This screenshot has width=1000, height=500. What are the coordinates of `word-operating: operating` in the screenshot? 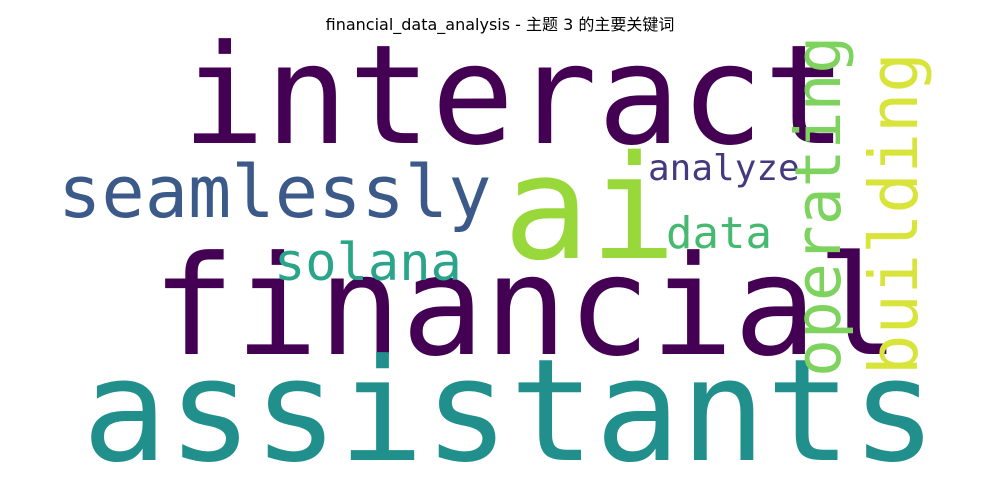 It's located at (818, 206).